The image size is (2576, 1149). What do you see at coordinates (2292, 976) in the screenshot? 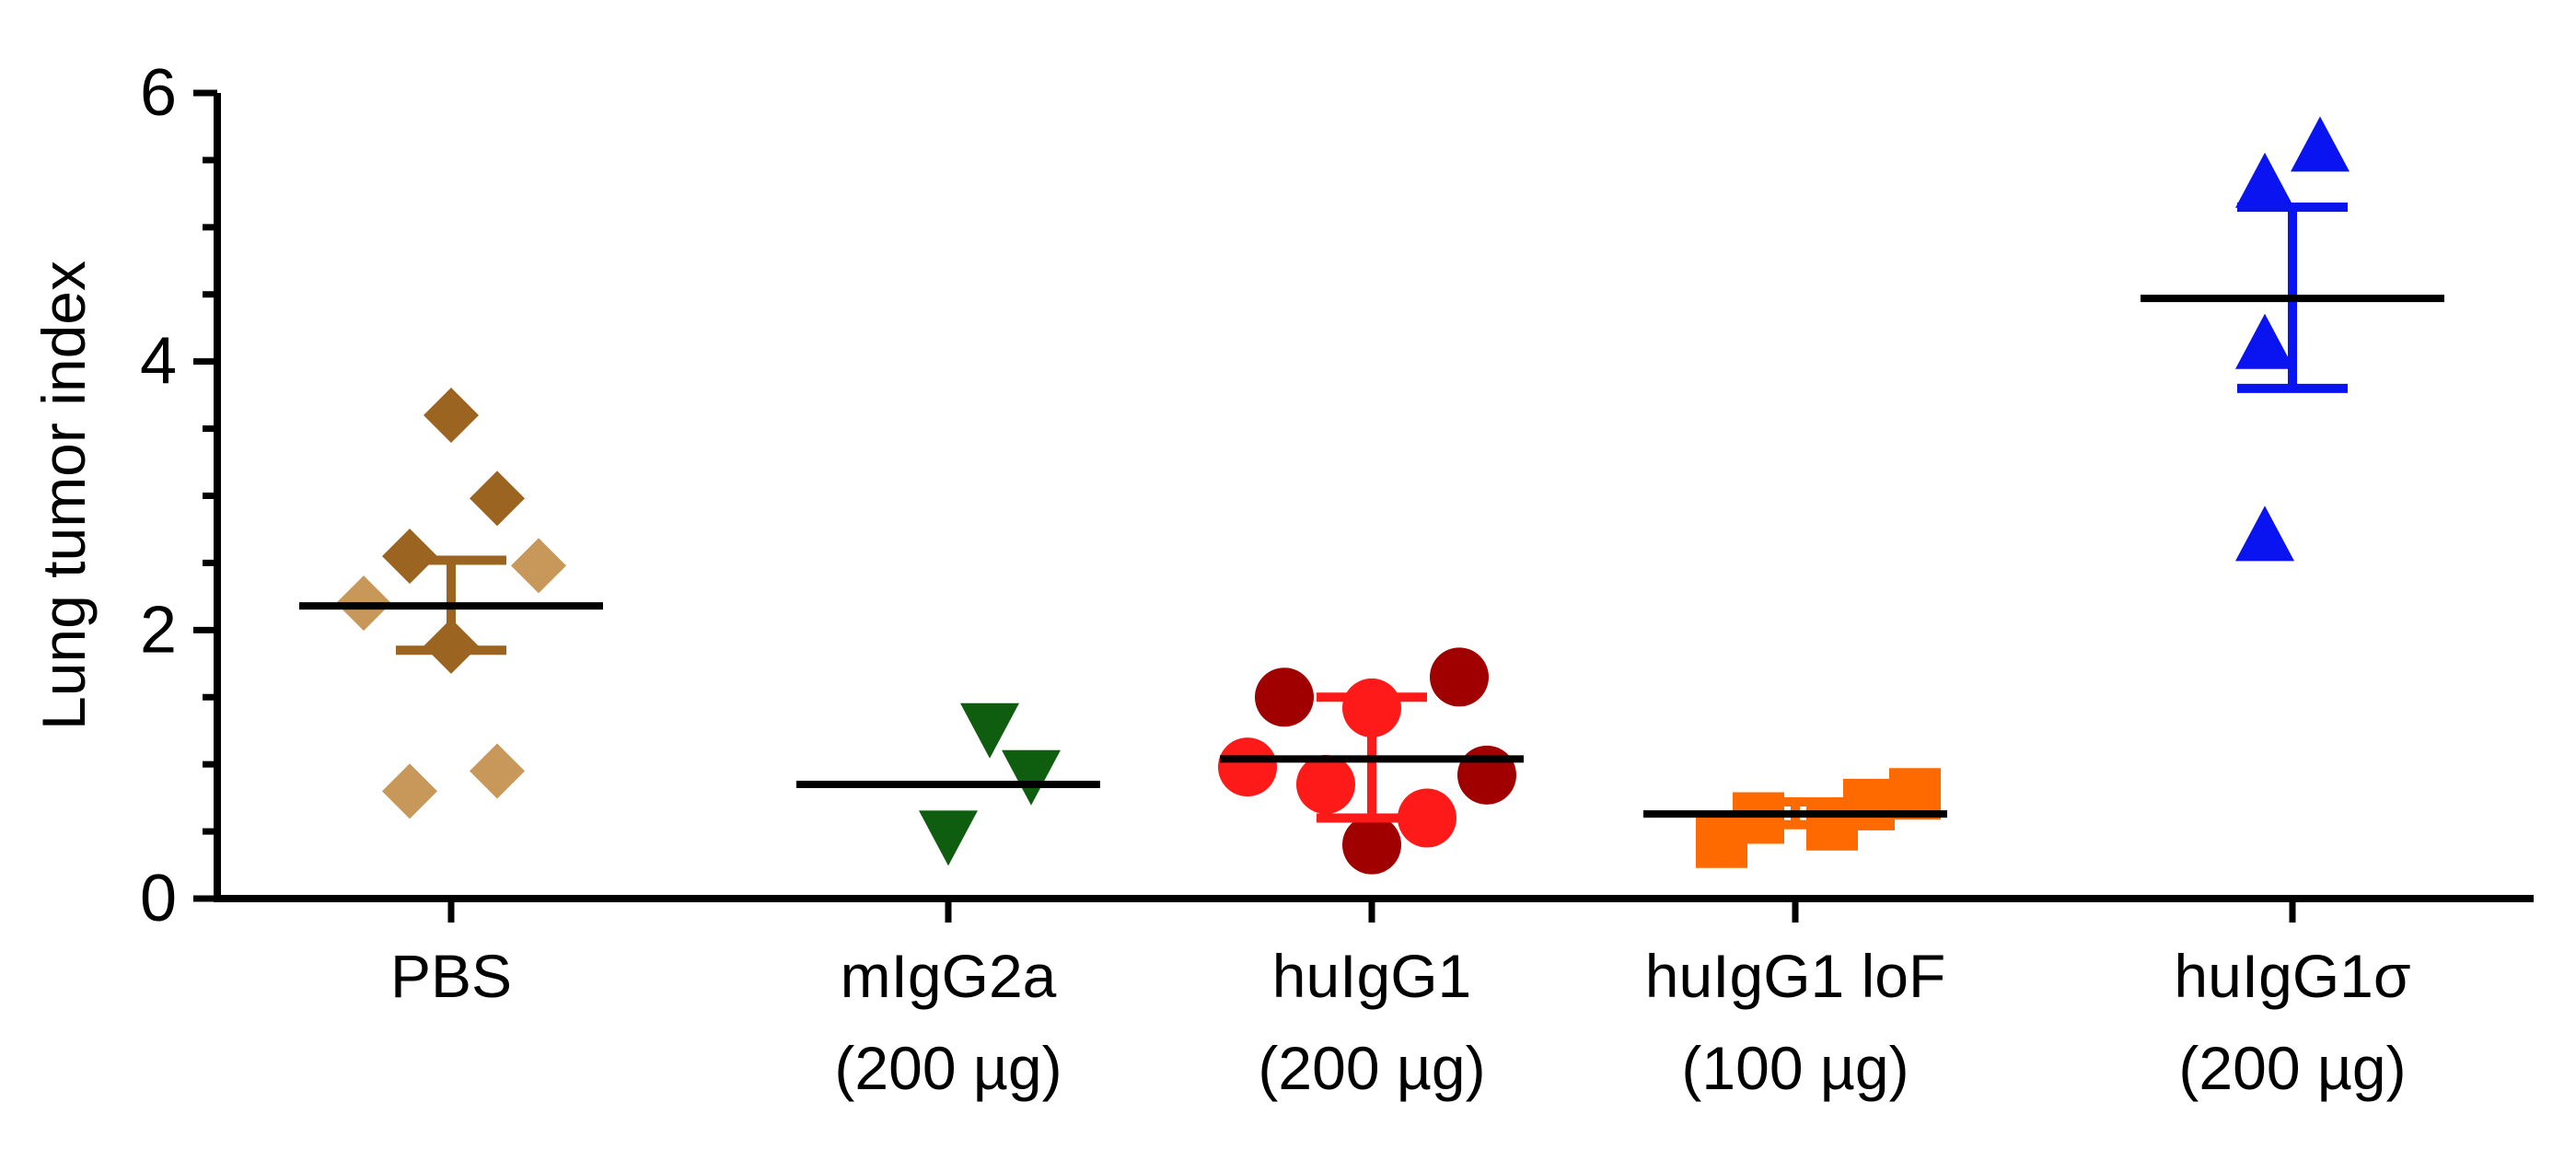
I see `x-tick-label: huIgG1σ` at bounding box center [2292, 976].